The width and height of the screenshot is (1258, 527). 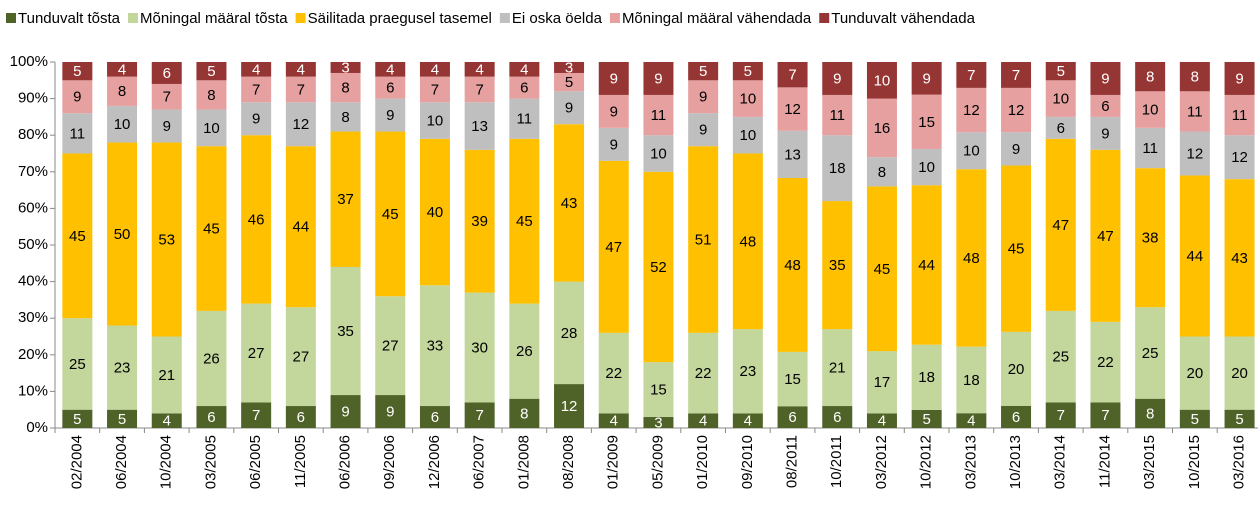 I want to click on x-tick-label: 06/2005, so click(x=255, y=462).